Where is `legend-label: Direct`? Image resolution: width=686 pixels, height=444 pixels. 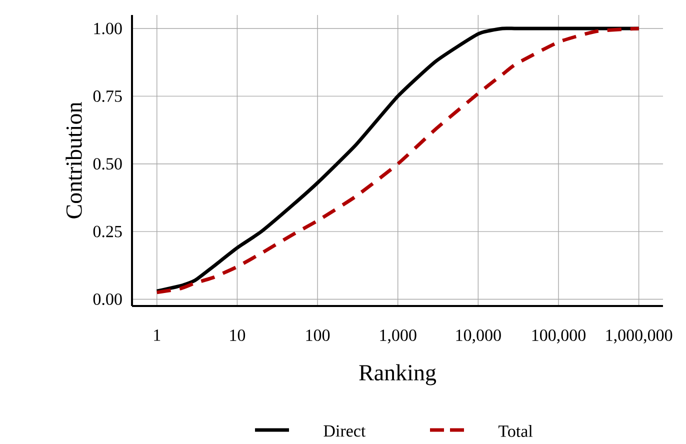
legend-label: Direct is located at coordinates (345, 431).